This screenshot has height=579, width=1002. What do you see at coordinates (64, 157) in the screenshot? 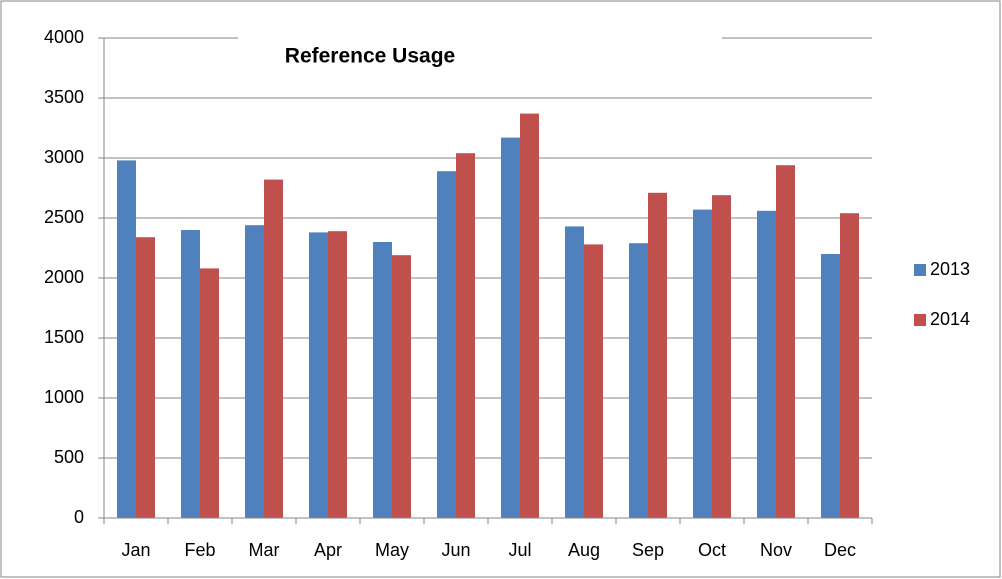
I see `y-tick-label: 3000` at bounding box center [64, 157].